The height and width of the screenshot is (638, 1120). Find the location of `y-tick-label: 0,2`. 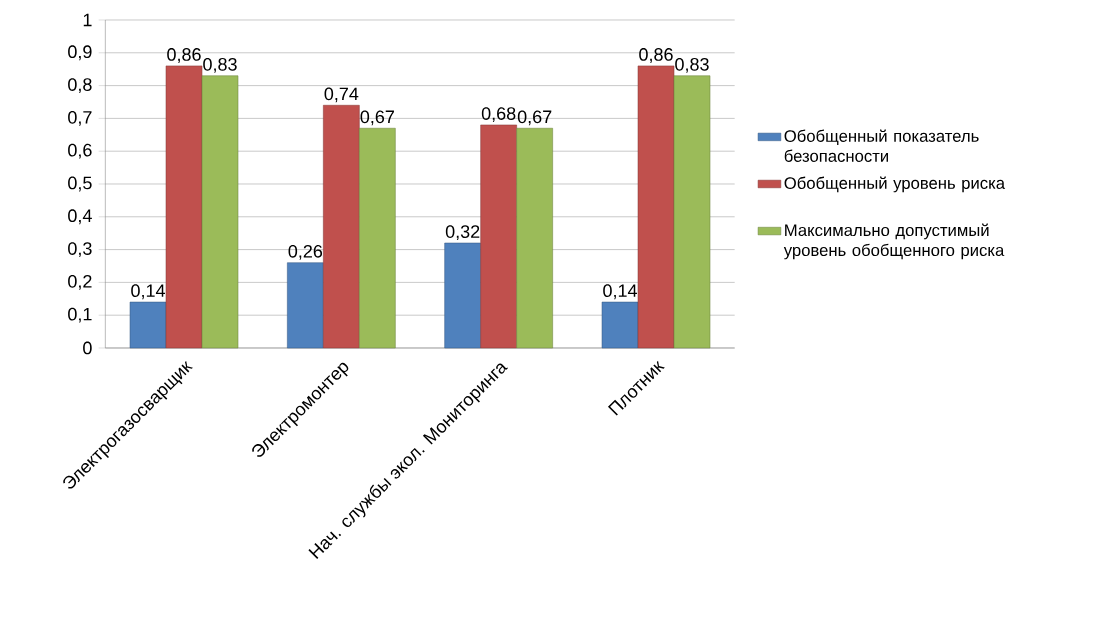

y-tick-label: 0,2 is located at coordinates (80, 282).